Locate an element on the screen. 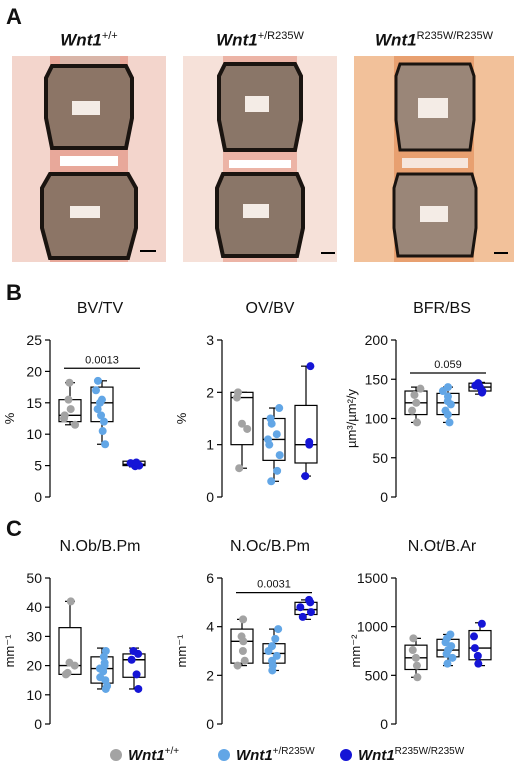  data-point-bvtv-hom is located at coordinates (136, 462).